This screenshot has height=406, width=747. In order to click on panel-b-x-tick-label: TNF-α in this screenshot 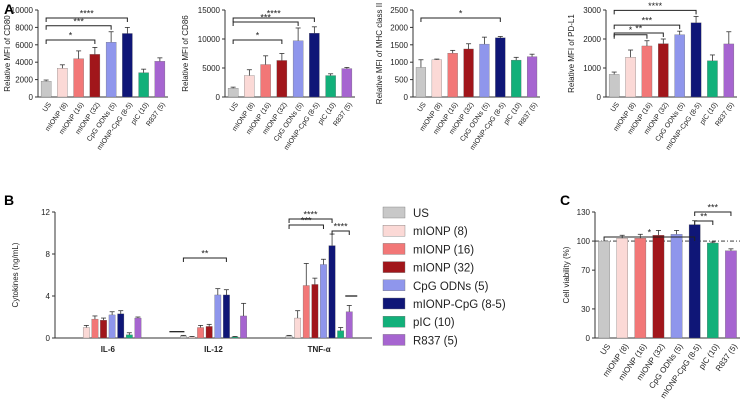, I will do `click(319, 349)`.